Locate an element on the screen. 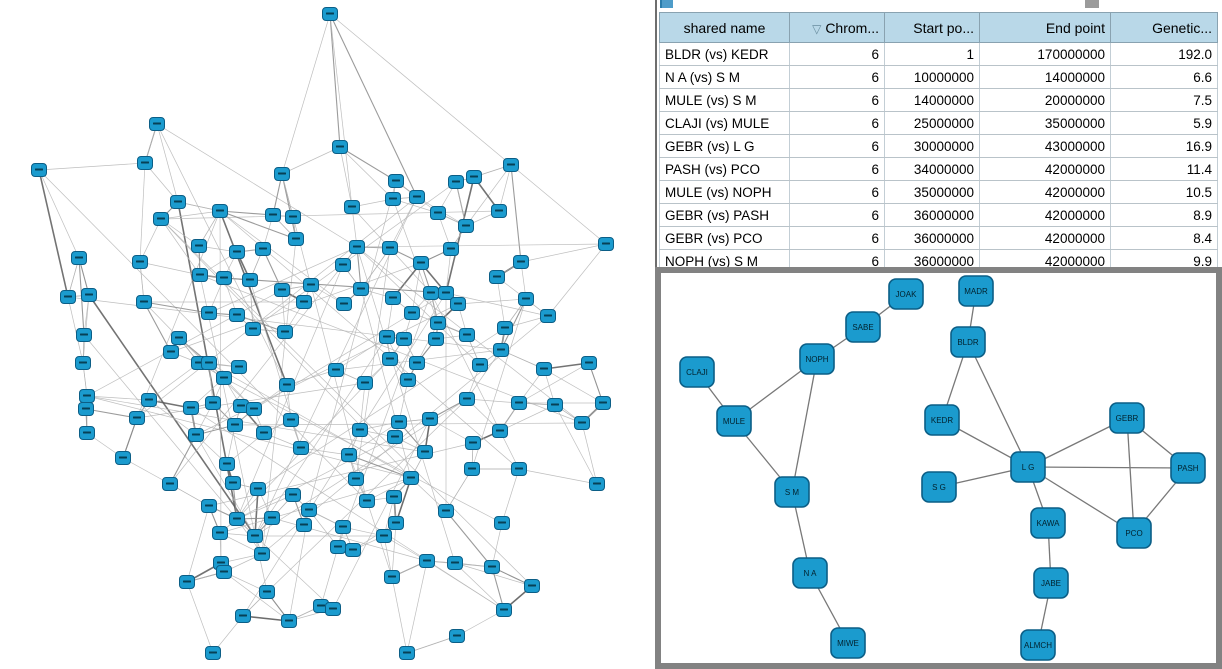 The width and height of the screenshot is (1222, 669). scrollbar-fragment is located at coordinates (1092, 4).